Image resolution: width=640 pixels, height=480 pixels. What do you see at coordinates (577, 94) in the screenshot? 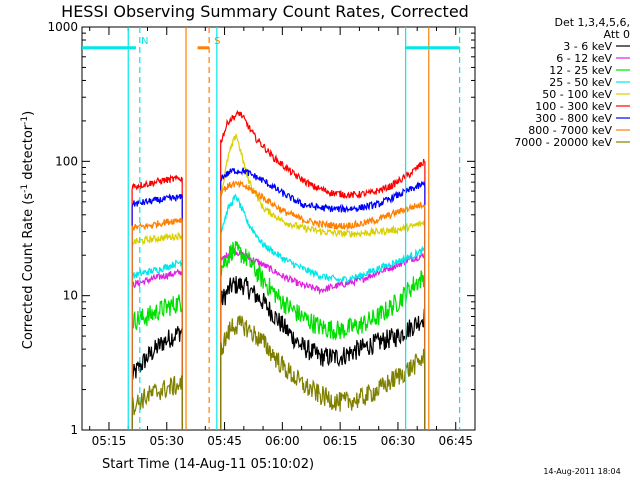
I see `legend-entry-label: 50 - 100 keV` at bounding box center [577, 94].